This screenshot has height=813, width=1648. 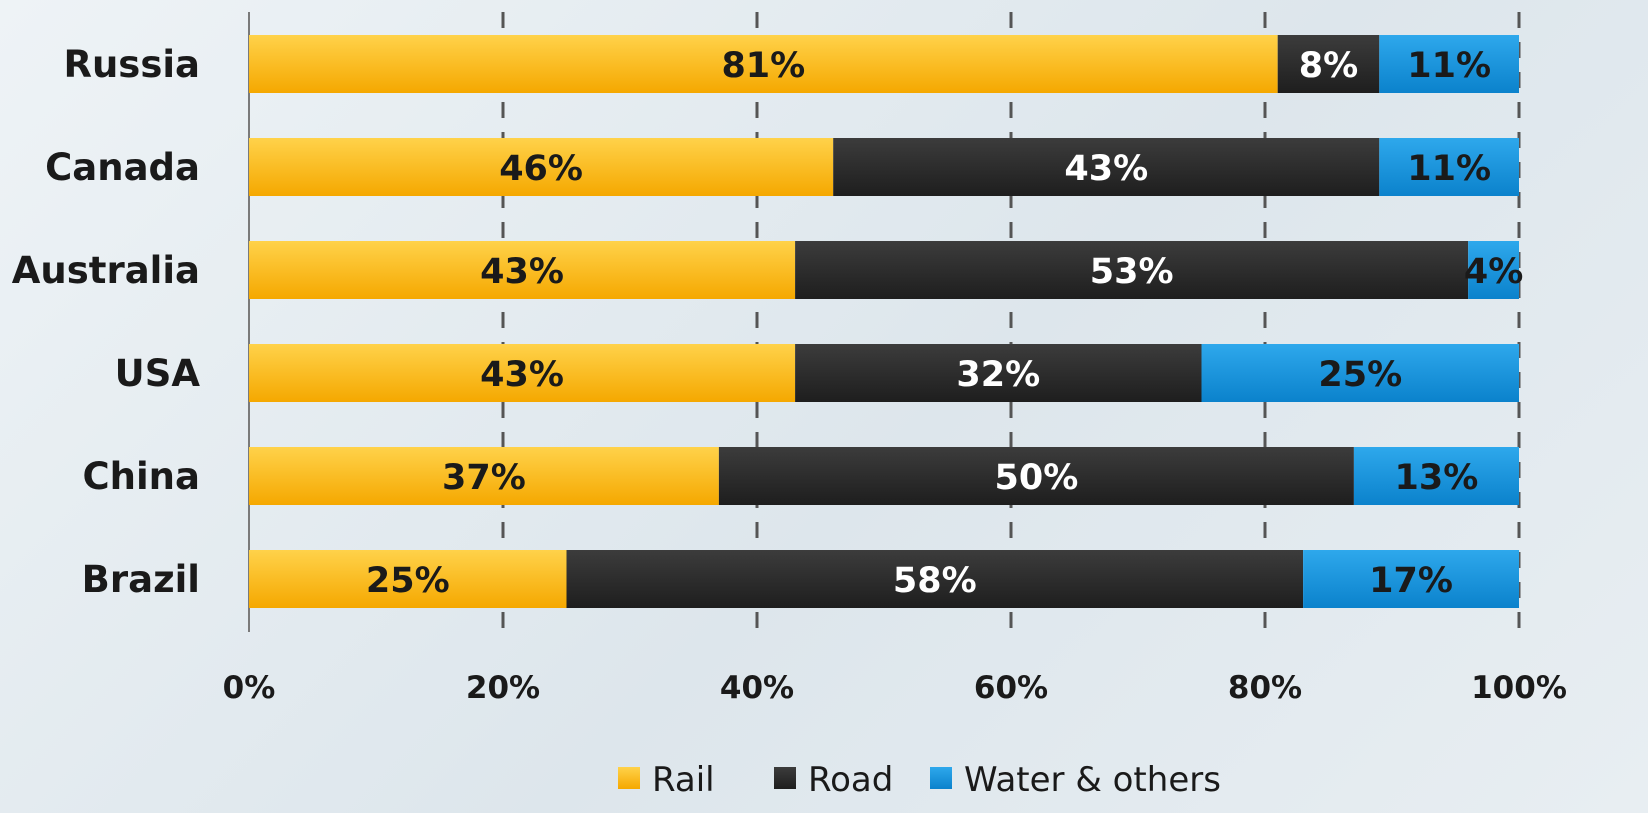 What do you see at coordinates (757, 688) in the screenshot?
I see `x-tick-label: 40%` at bounding box center [757, 688].